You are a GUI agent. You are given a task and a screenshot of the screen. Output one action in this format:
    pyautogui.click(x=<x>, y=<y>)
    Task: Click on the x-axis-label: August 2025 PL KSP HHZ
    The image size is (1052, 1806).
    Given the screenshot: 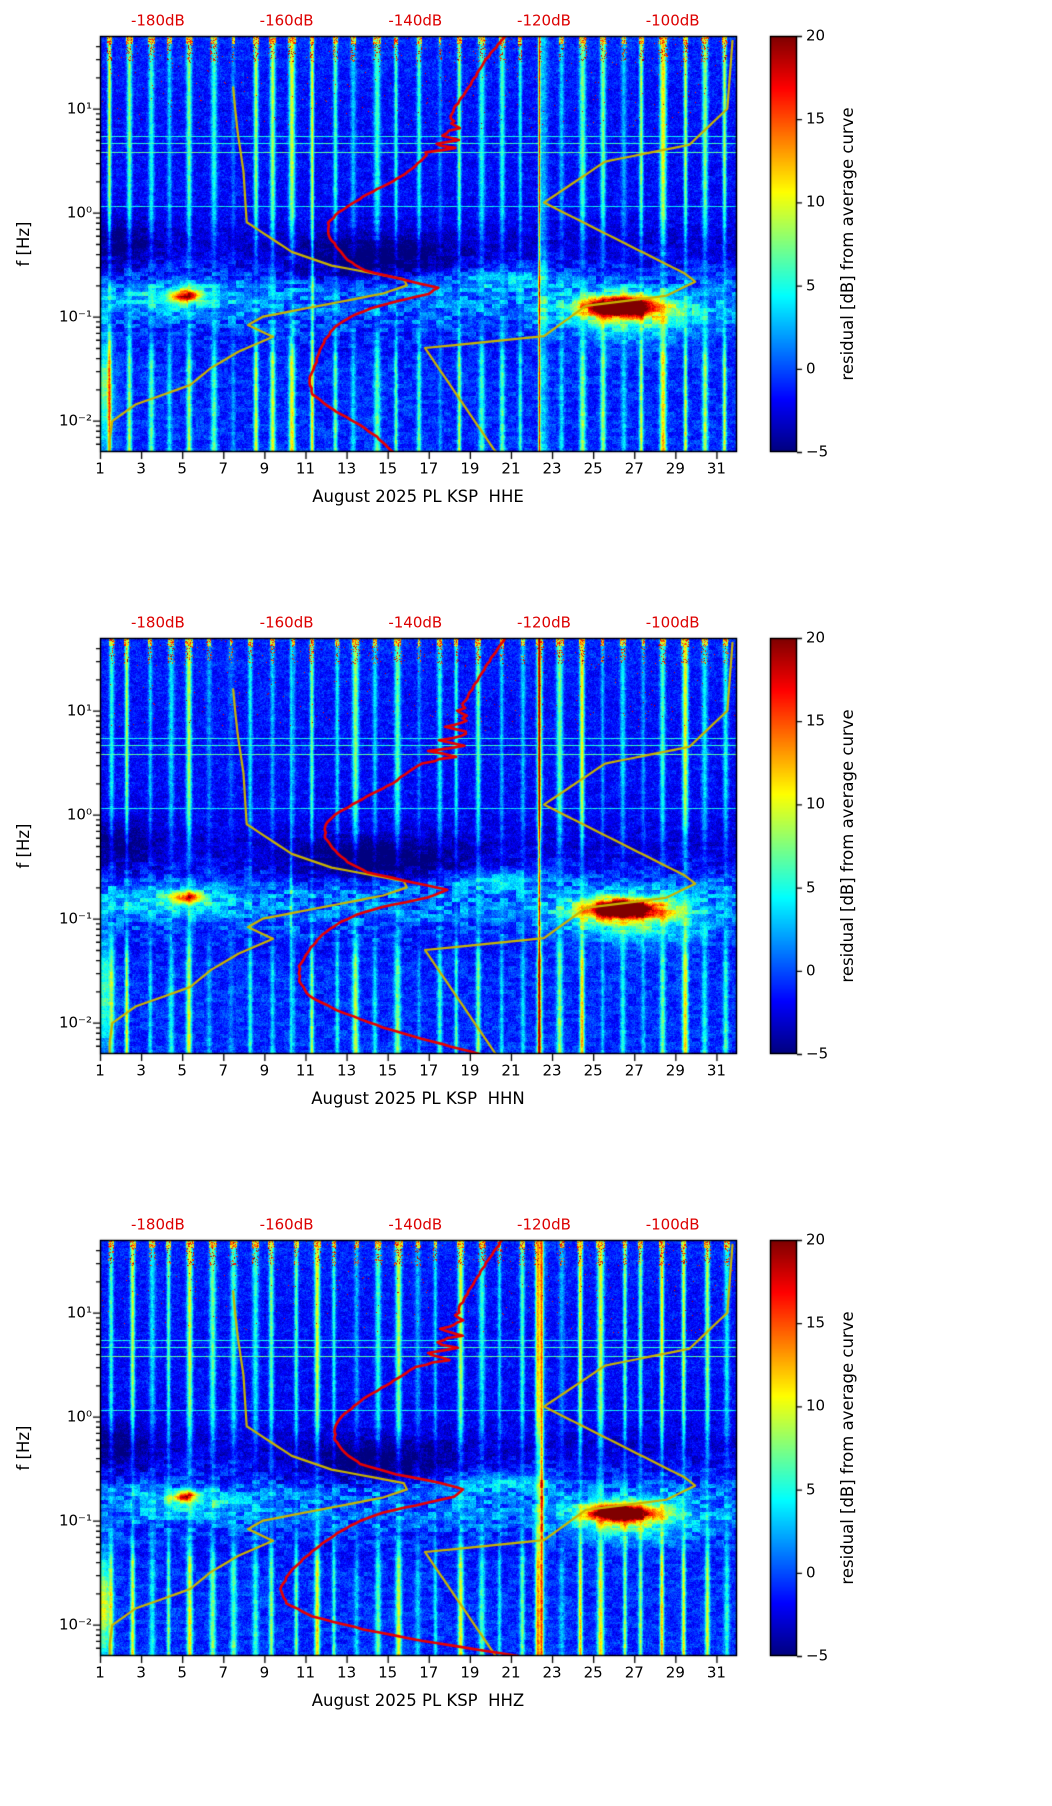 What is the action you would take?
    pyautogui.click(x=418, y=1700)
    